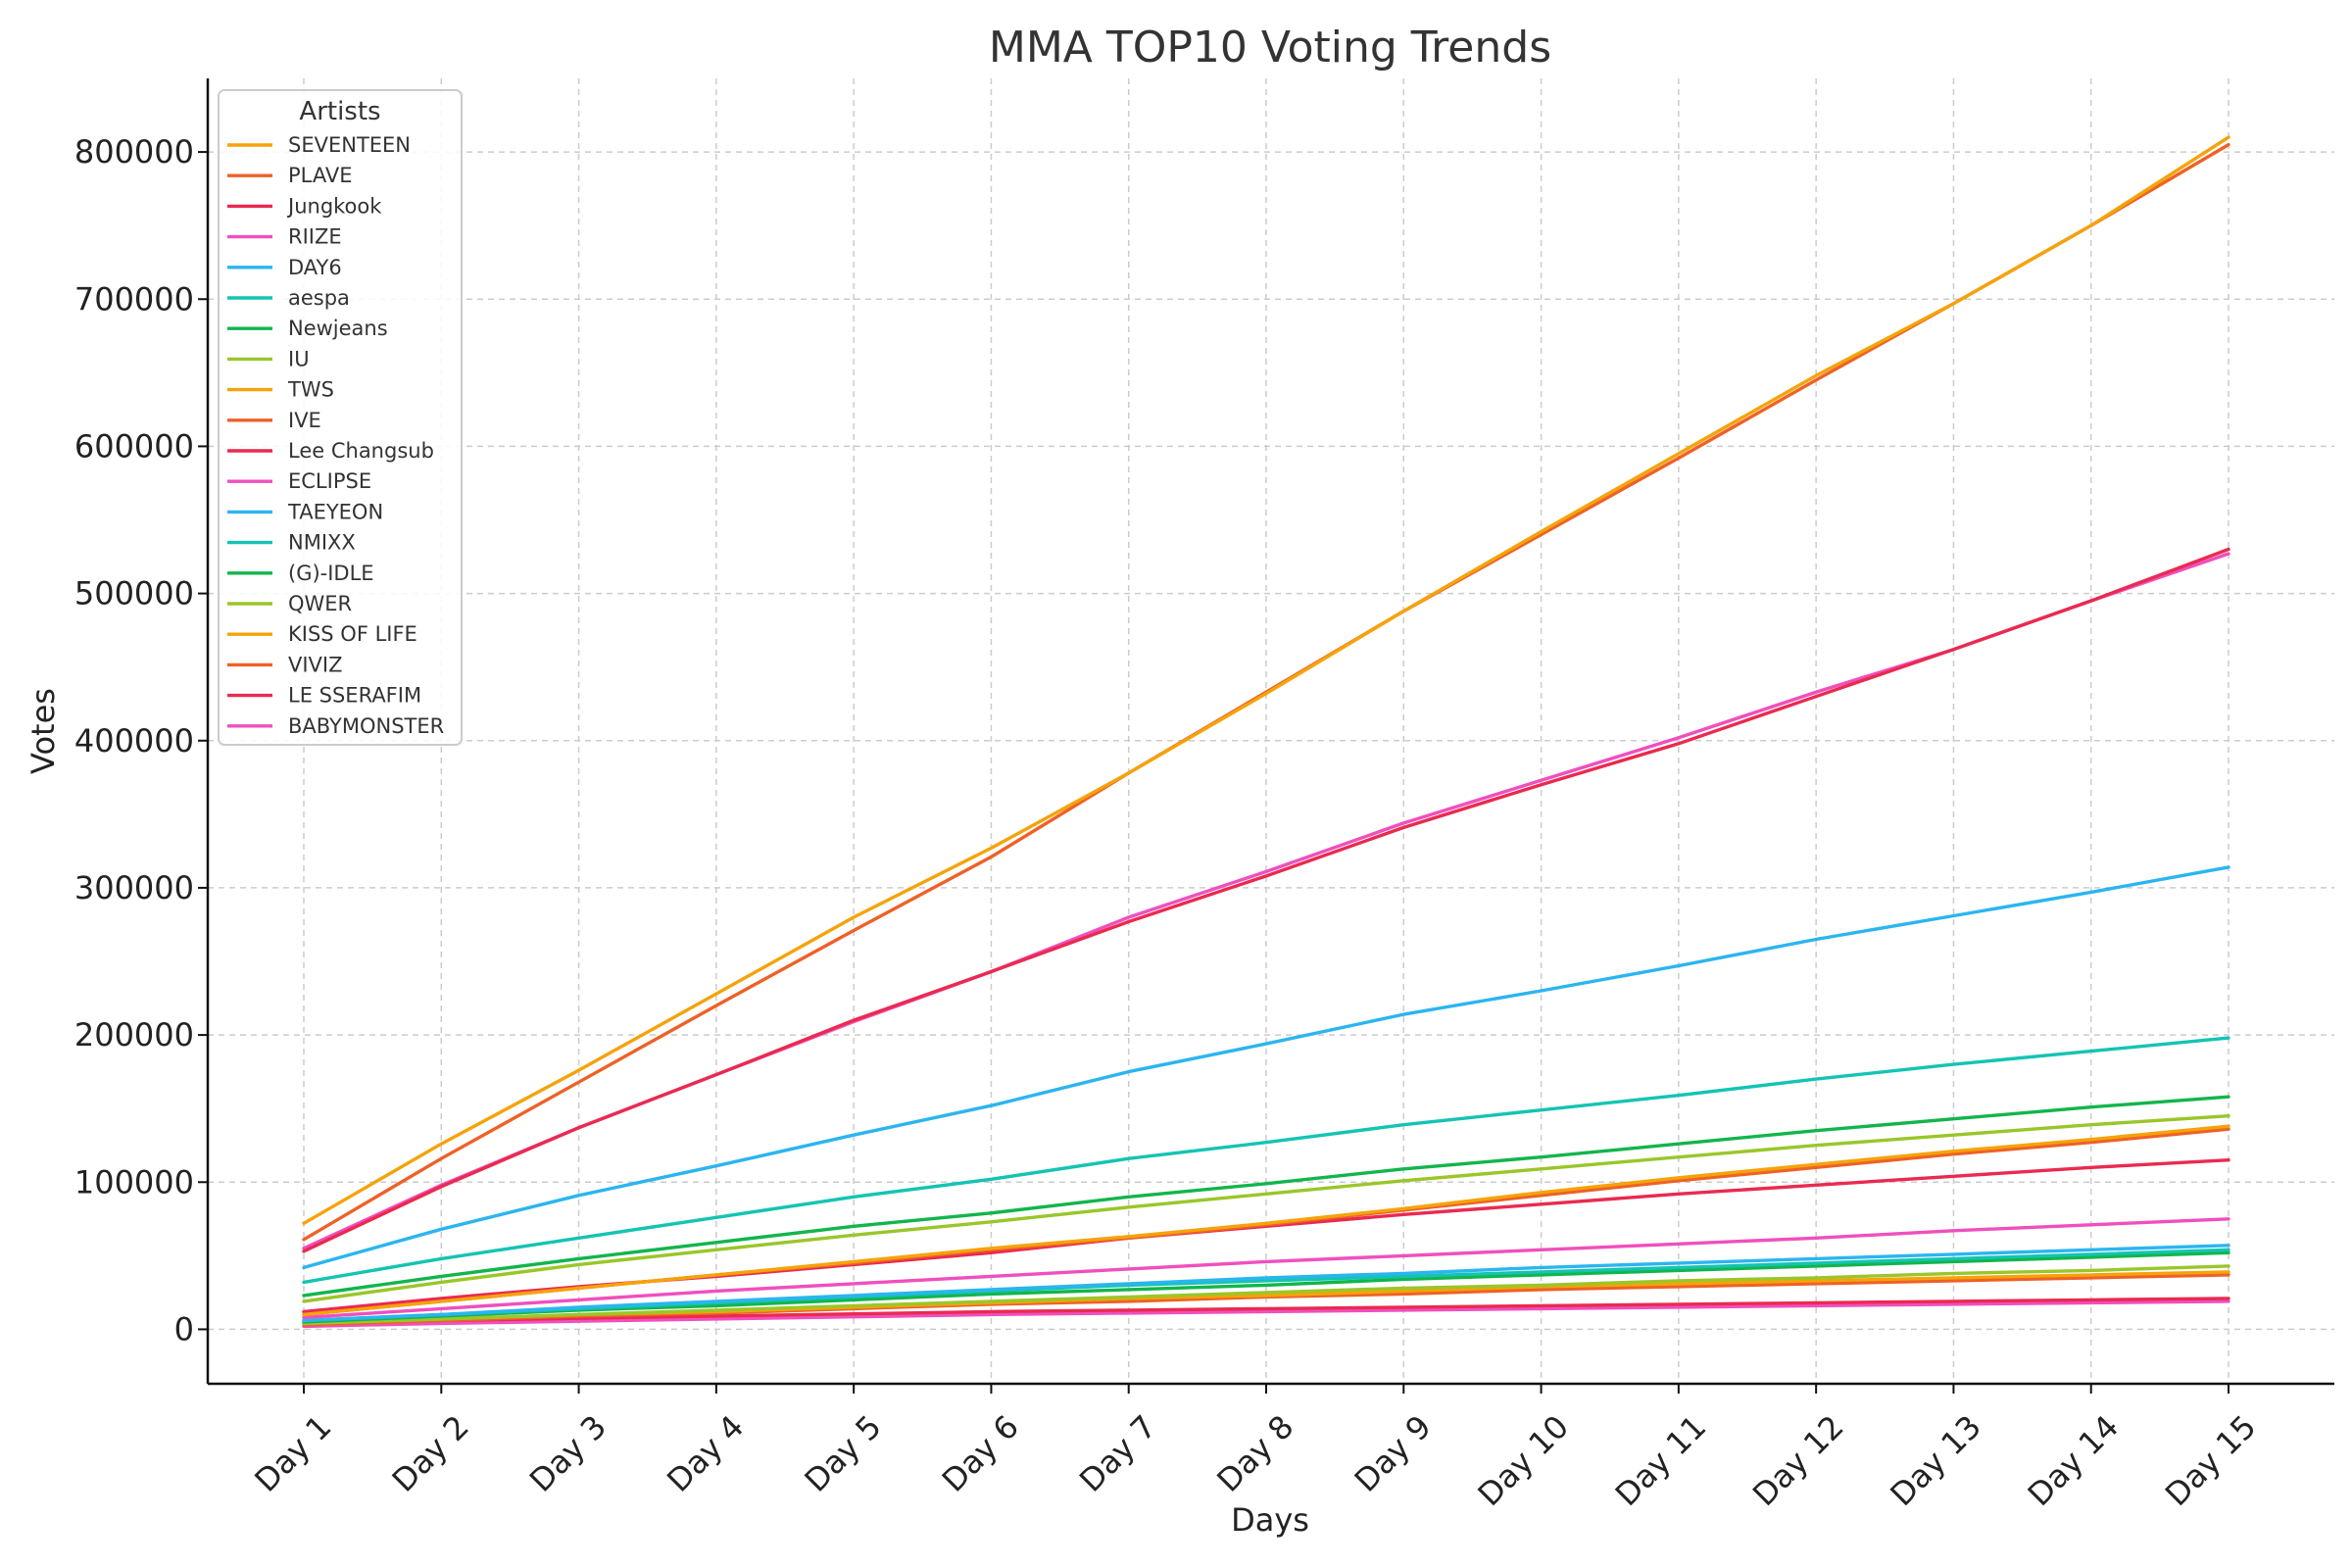 The width and height of the screenshot is (2352, 1568). I want to click on y-tick-label: 500000, so click(134, 593).